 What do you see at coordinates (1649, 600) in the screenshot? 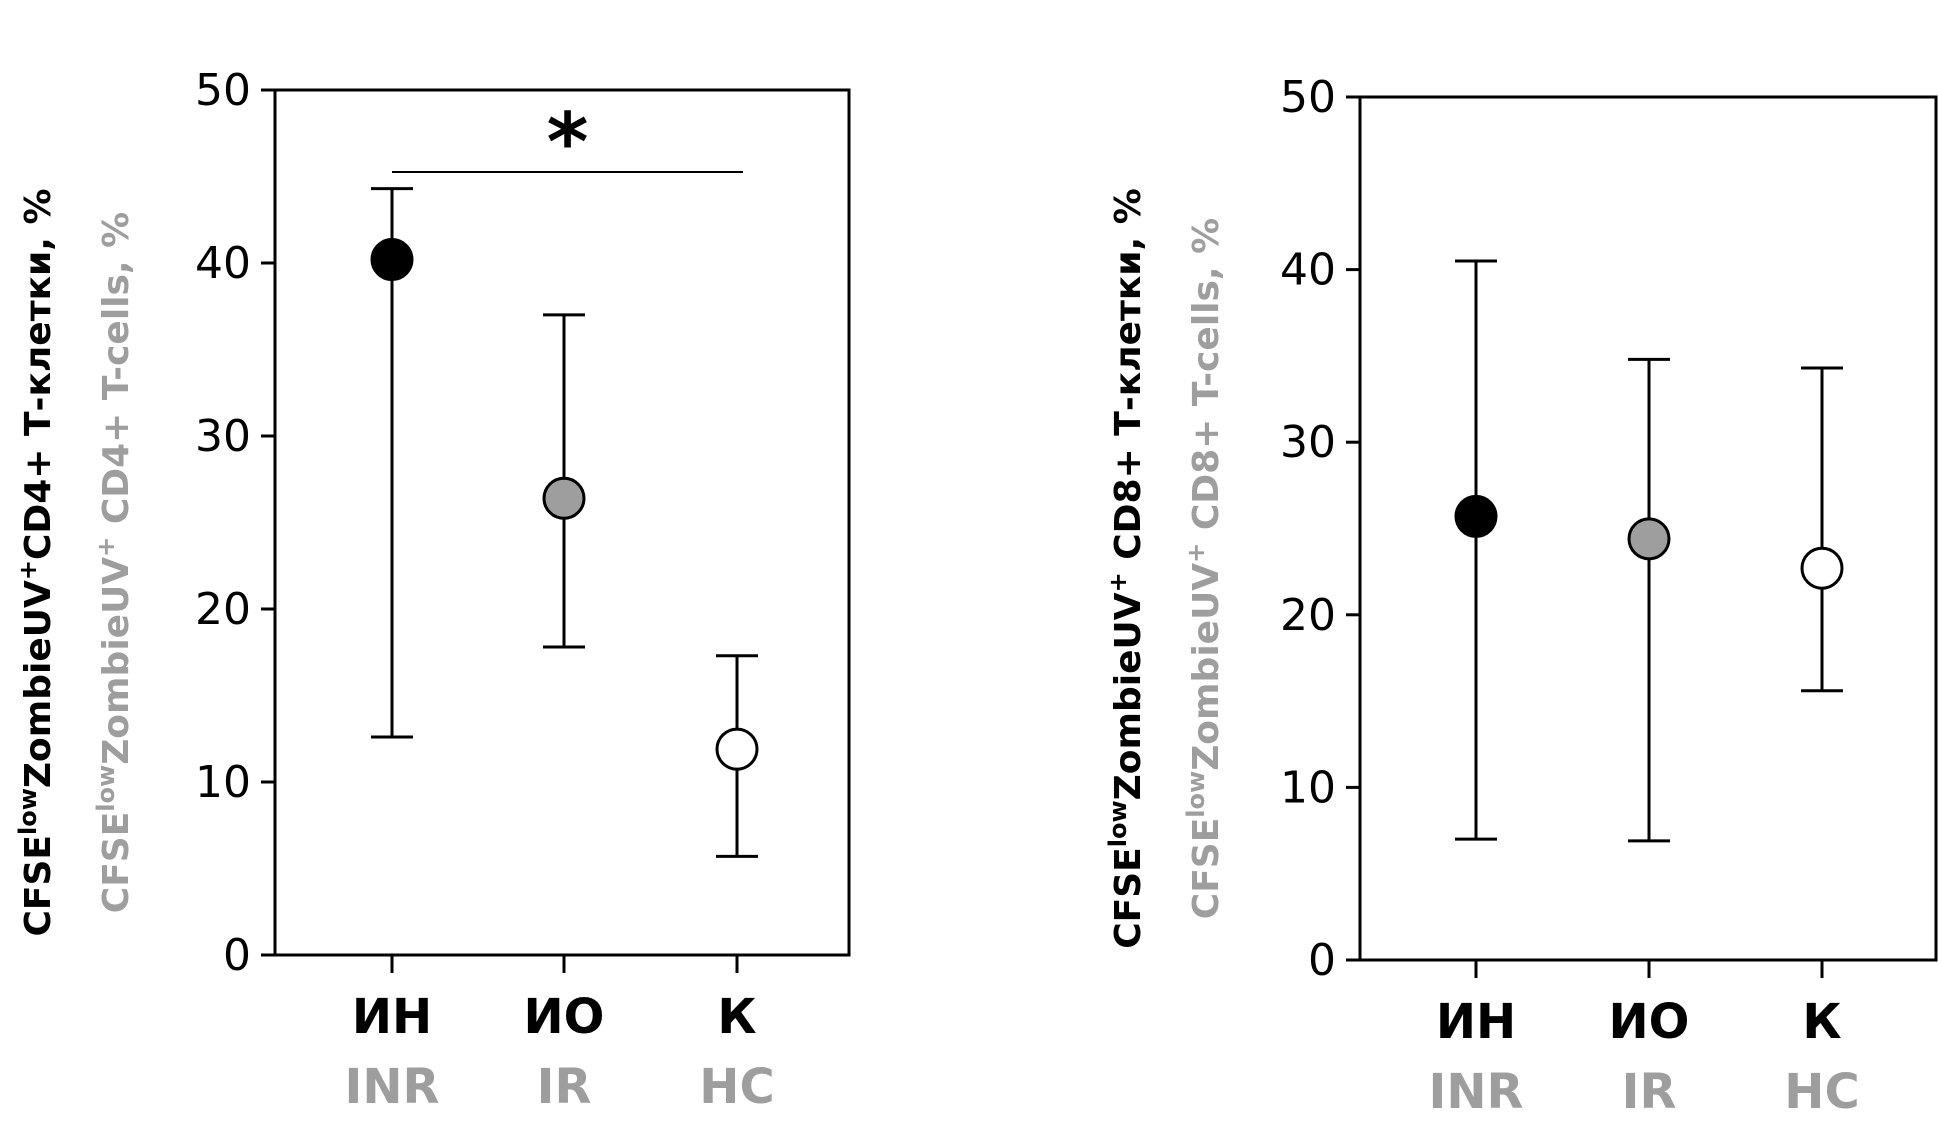
I see `error-bar-ir` at bounding box center [1649, 600].